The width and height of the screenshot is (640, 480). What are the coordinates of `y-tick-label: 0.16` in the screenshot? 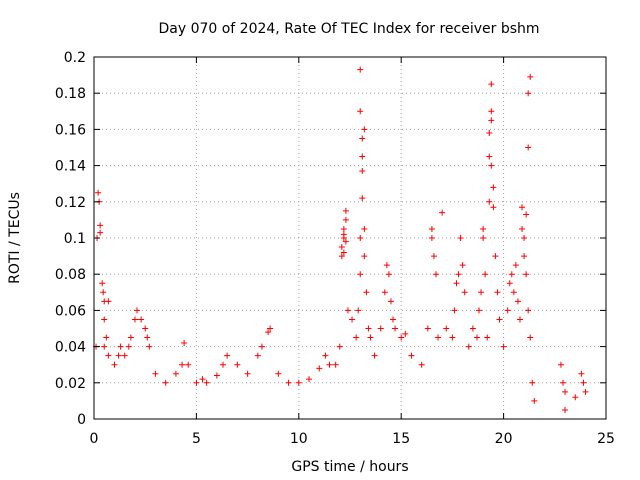 It's located at (70, 130).